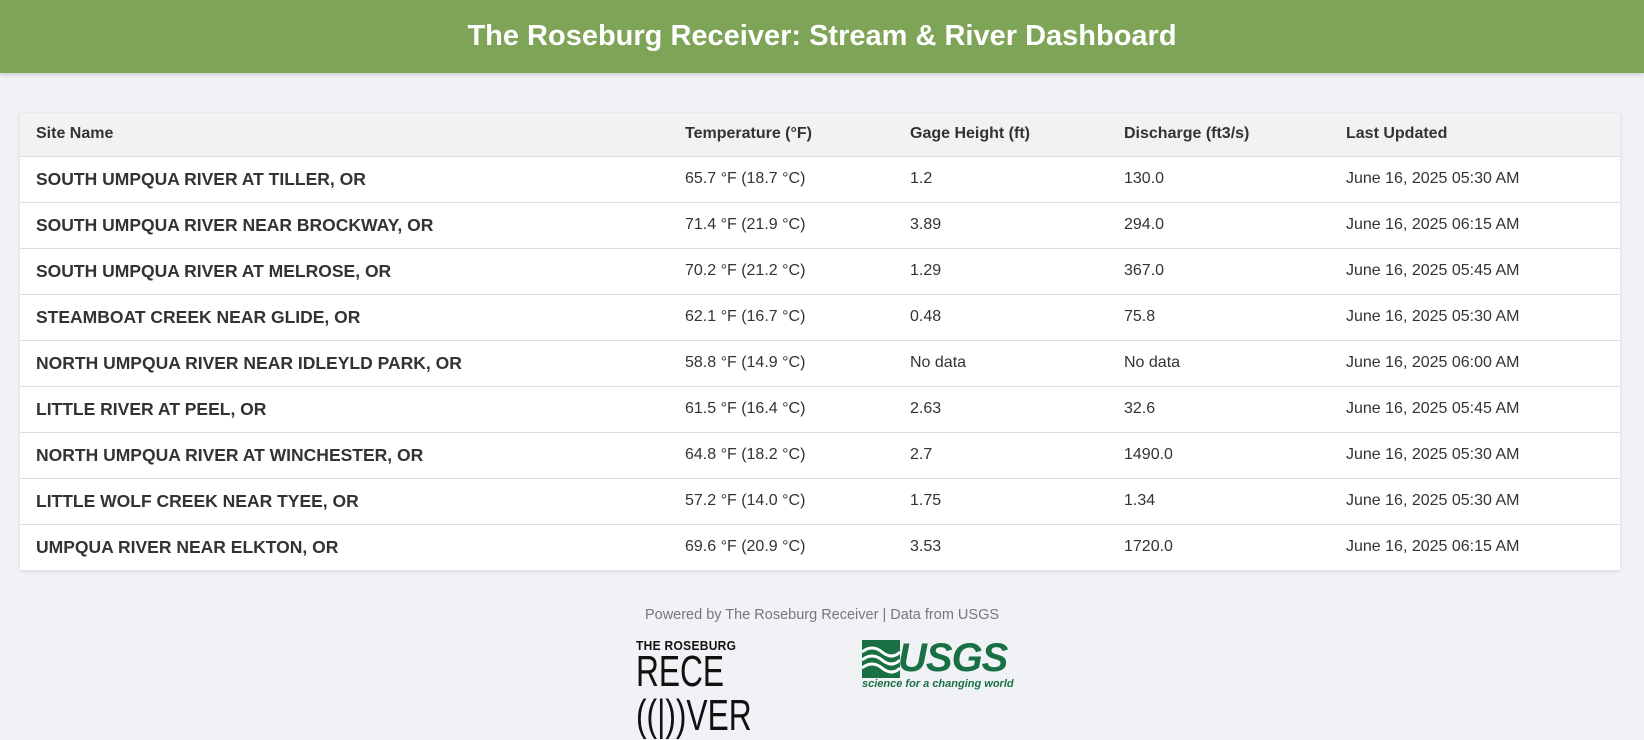  What do you see at coordinates (661, 715) in the screenshot?
I see `broadcast-antenna-icon: ((|))` at bounding box center [661, 715].